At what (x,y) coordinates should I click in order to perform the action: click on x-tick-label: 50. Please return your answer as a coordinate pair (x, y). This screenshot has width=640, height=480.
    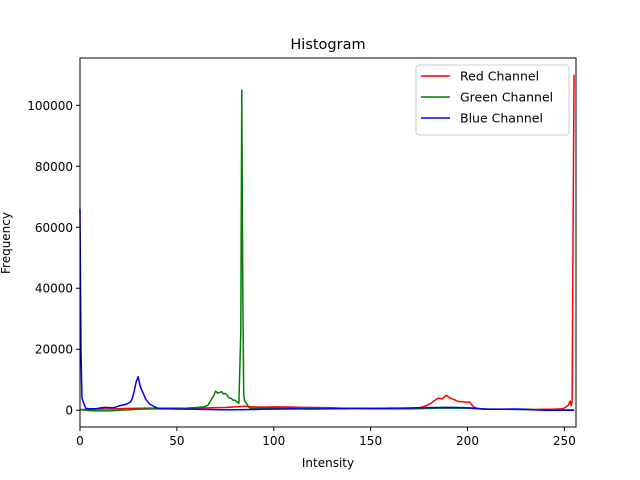
    Looking at the image, I should click on (176, 441).